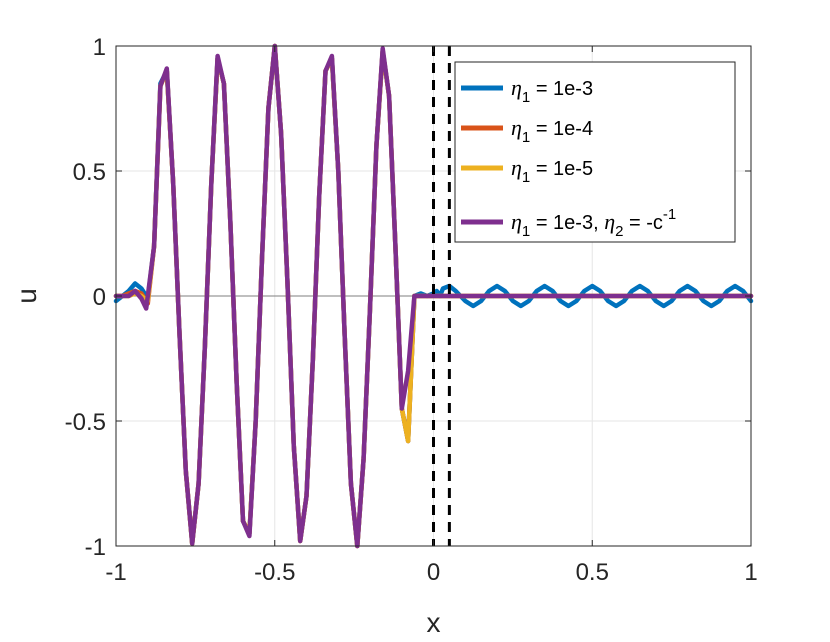 This screenshot has height=642, width=830. Describe the element at coordinates (552, 90) in the screenshot. I see `legend-label-1: η1 = 1e-3` at that location.